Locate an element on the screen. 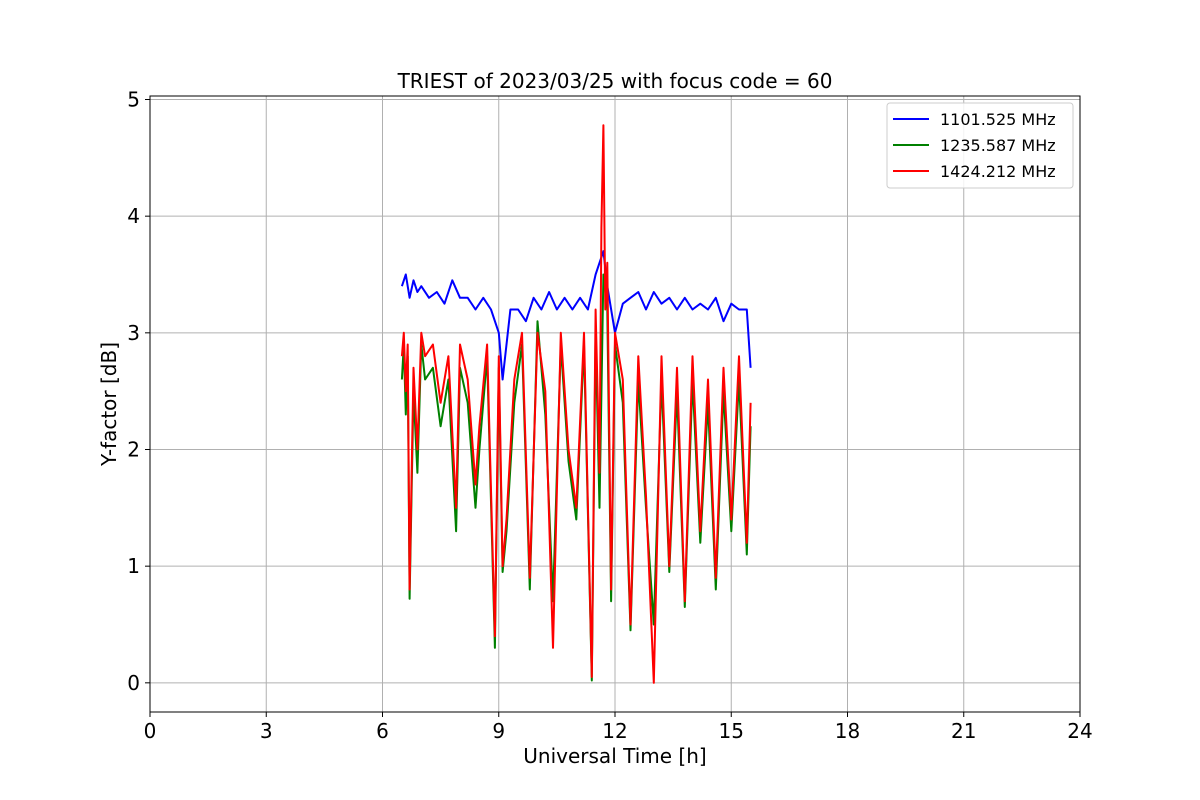 The width and height of the screenshot is (1200, 800). x-tick-label: 9 is located at coordinates (498, 731).